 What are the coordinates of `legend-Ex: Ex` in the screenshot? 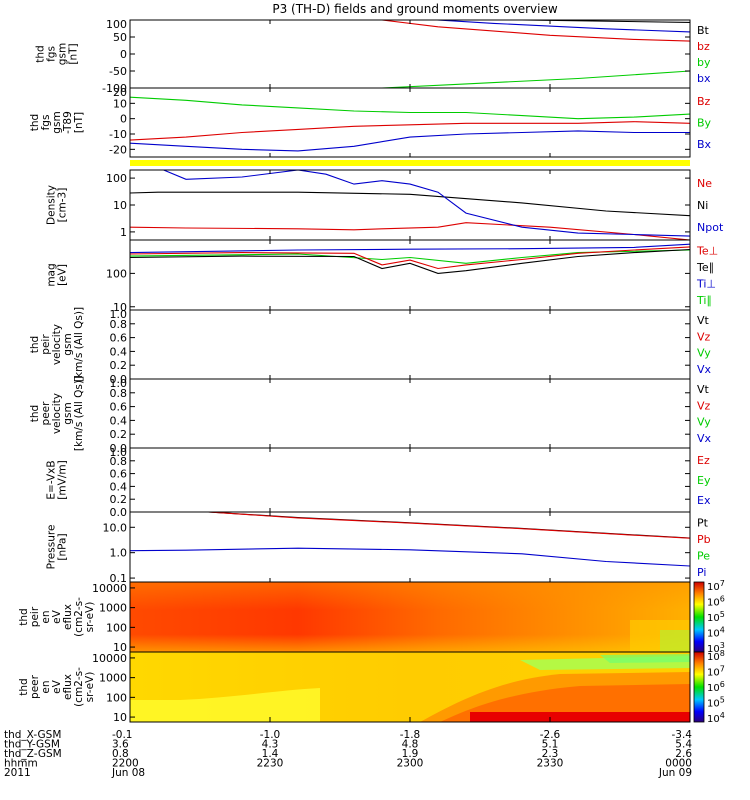 It's located at (704, 500).